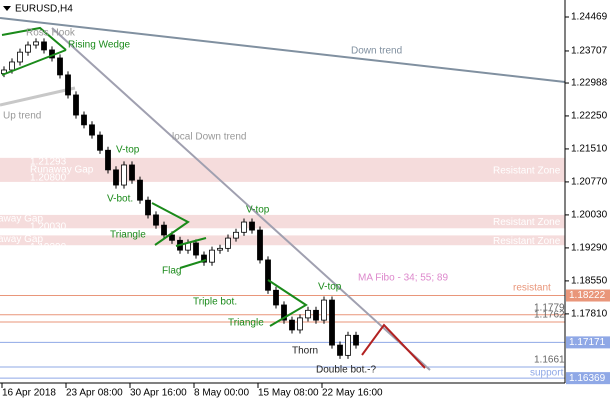 Image resolution: width=610 pixels, height=400 pixels. Describe the element at coordinates (22, 116) in the screenshot. I see `annotation: Up trend` at that location.